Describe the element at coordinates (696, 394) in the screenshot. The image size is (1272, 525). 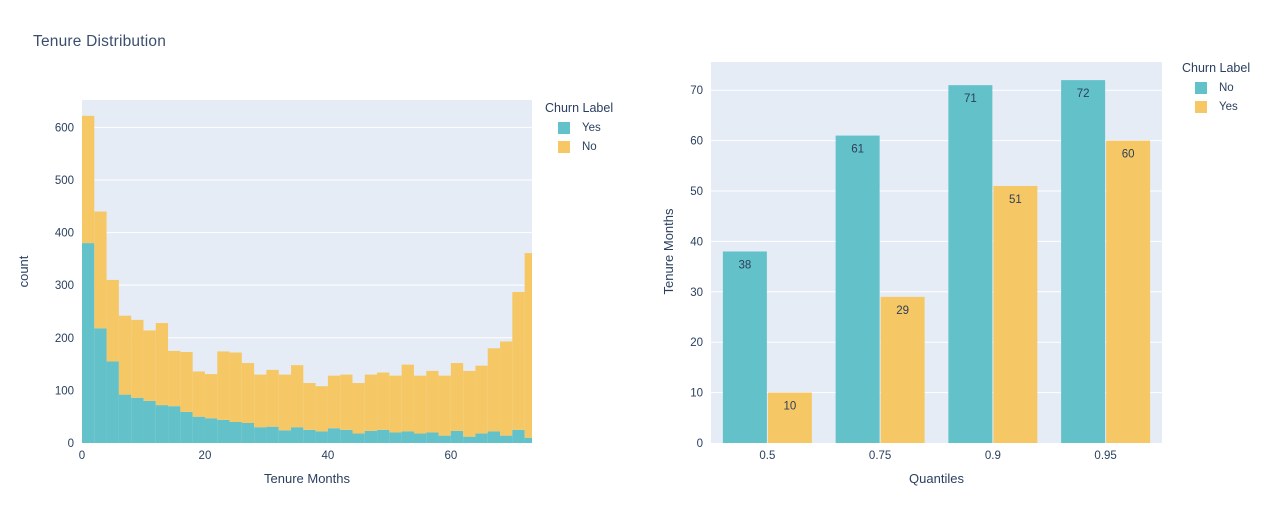
I see `tick-label: 10` at that location.